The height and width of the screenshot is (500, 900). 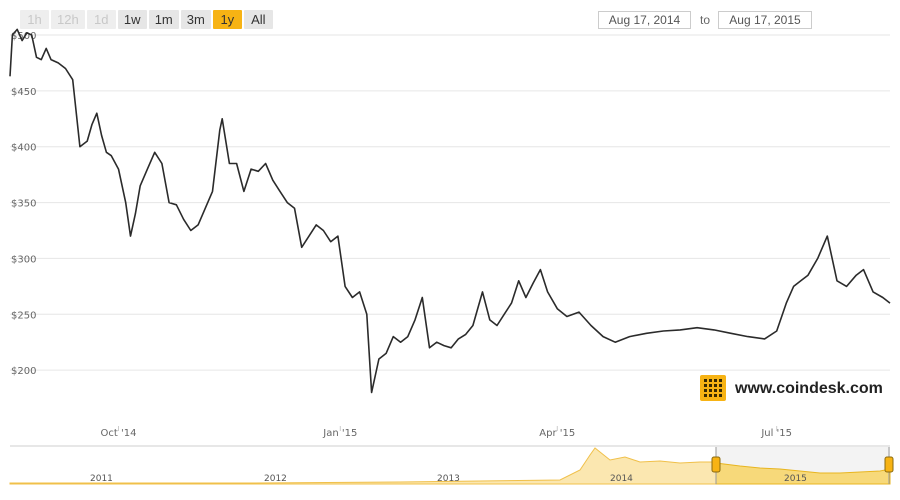 I want to click on navigator-right-handle, so click(x=889, y=465).